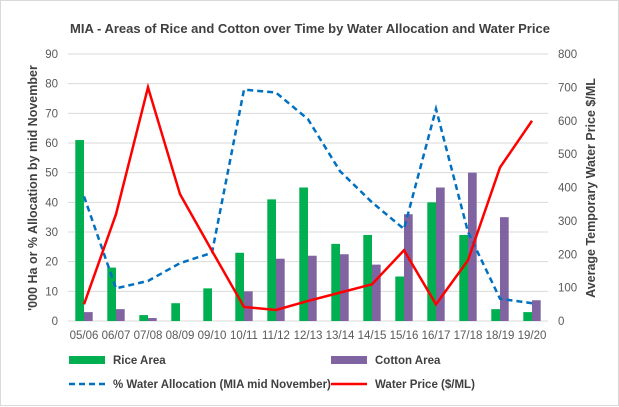  What do you see at coordinates (561, 322) in the screenshot?
I see `y2-tick-label: 0` at bounding box center [561, 322].